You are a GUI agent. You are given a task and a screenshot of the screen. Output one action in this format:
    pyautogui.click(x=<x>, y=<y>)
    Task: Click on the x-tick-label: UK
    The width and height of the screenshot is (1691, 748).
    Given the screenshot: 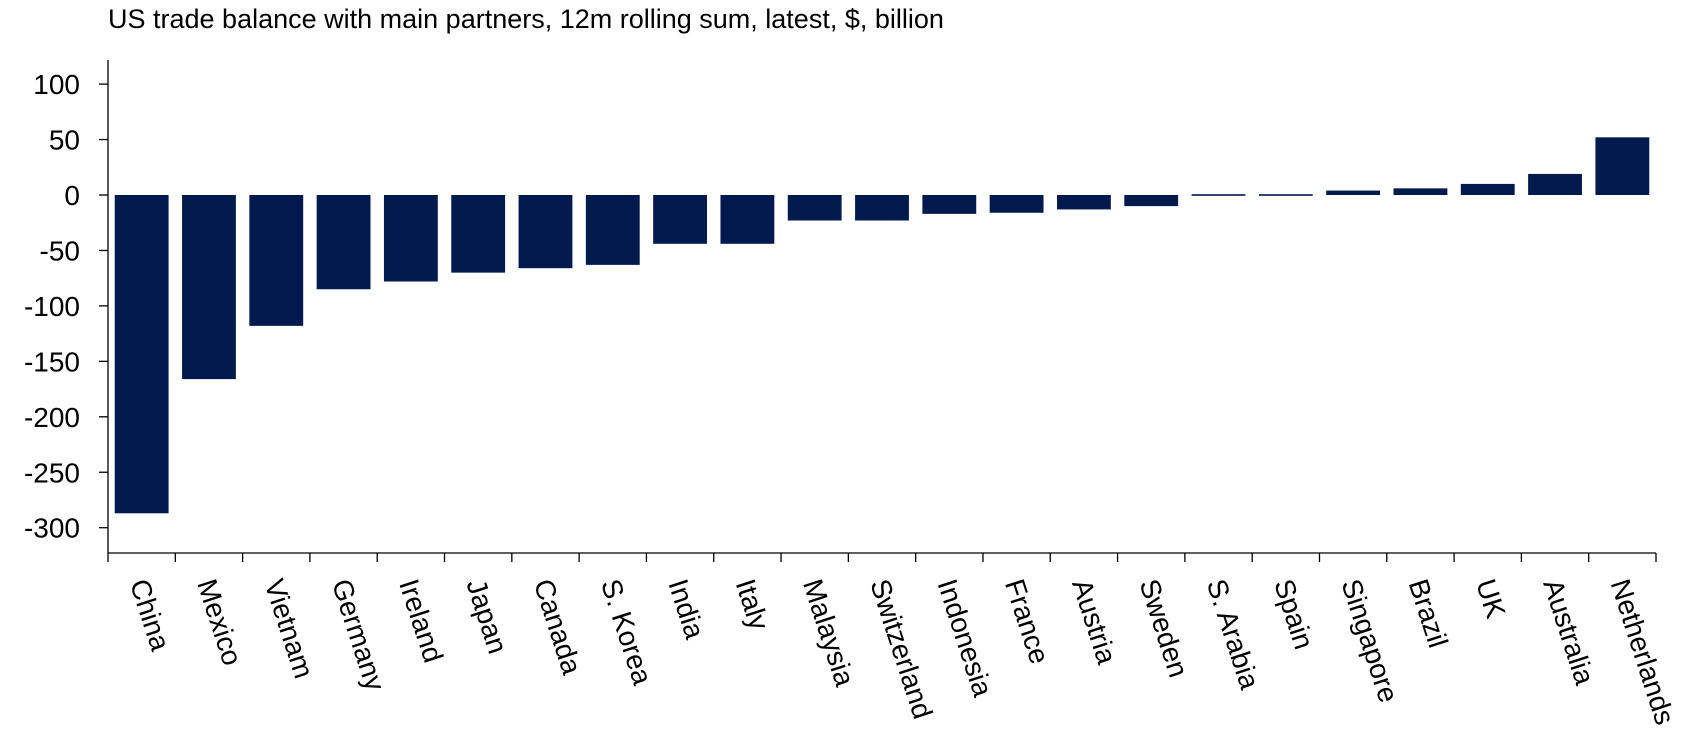 What is the action you would take?
    pyautogui.click(x=1491, y=598)
    